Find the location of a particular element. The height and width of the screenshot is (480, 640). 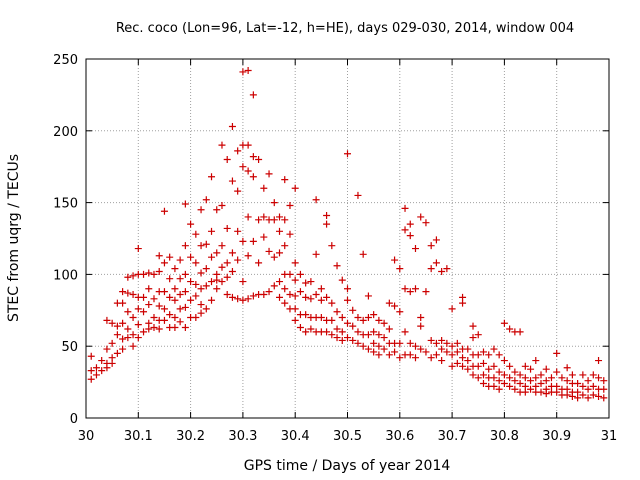

y-tick-label: 100 is located at coordinates (65, 275).